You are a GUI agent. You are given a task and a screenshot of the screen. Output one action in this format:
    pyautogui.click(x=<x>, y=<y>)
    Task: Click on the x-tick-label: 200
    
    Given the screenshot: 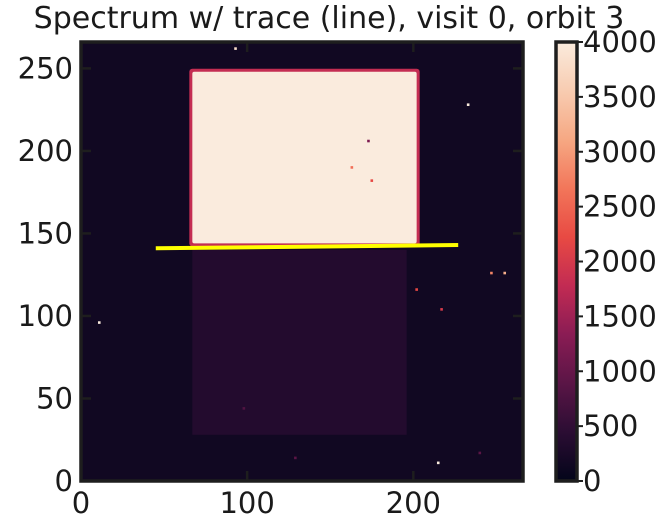 What is the action you would take?
    pyautogui.click(x=413, y=503)
    